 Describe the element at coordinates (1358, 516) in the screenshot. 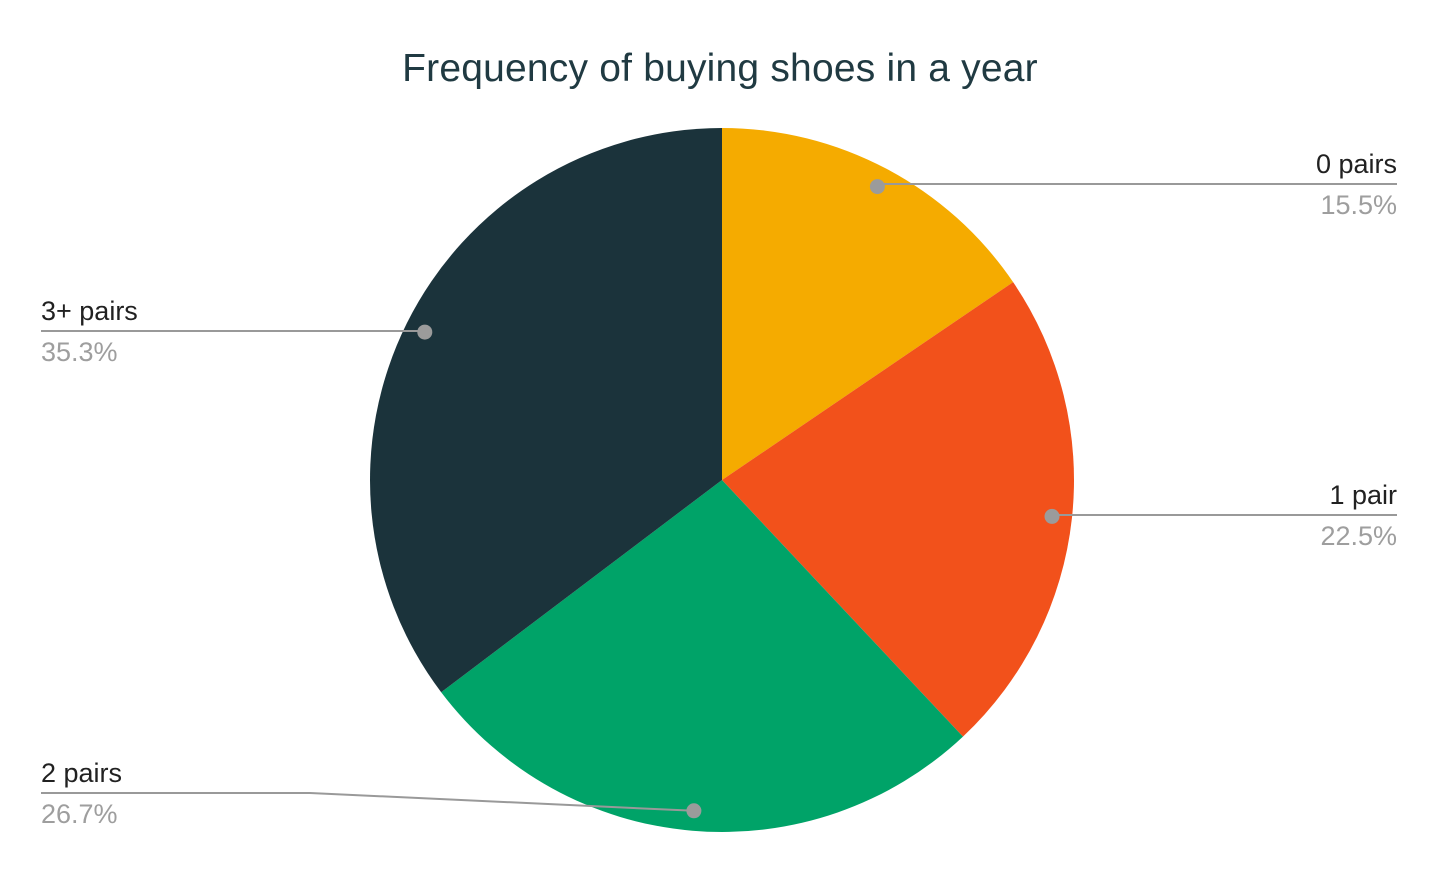

I see `callout-1-pair: 1 pair 22.5%` at that location.